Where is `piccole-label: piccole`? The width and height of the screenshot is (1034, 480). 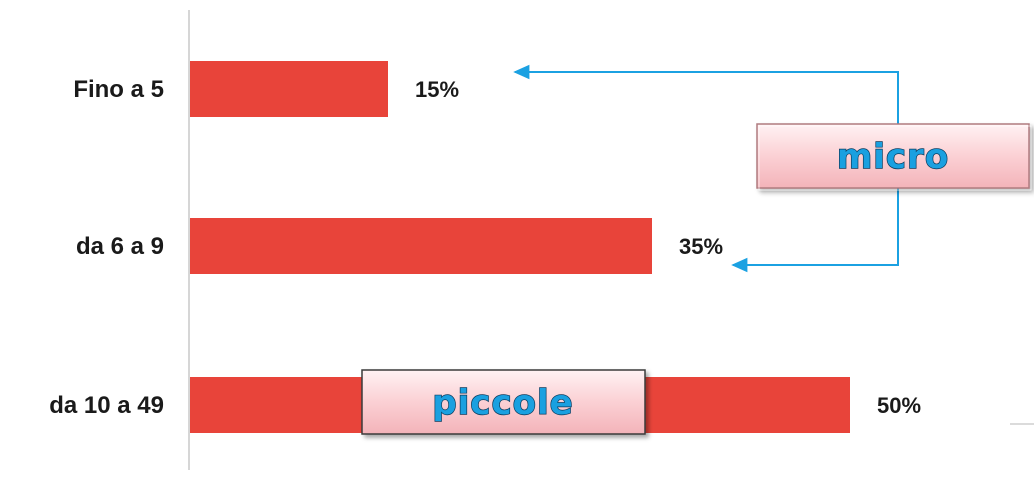
piccole-label: piccole is located at coordinates (502, 403).